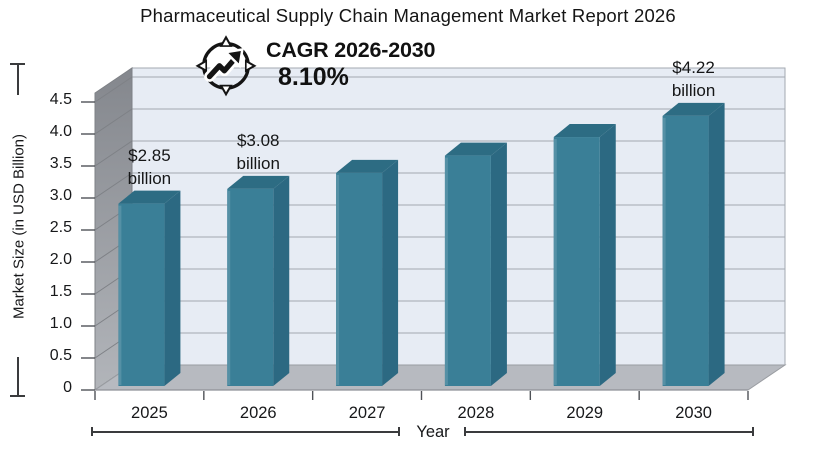 The image size is (816, 449). What do you see at coordinates (367, 413) in the screenshot?
I see `x-category-label: 2027` at bounding box center [367, 413].